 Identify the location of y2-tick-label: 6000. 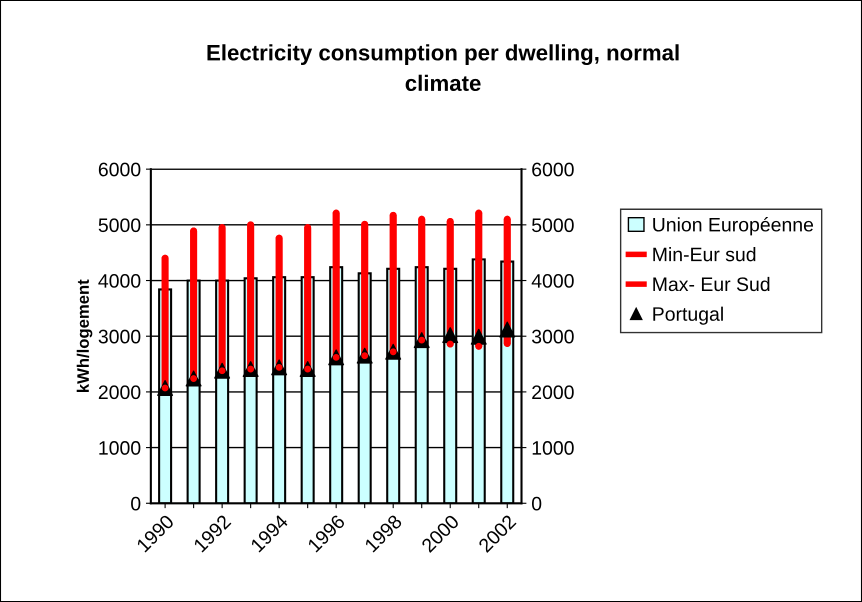
(553, 169).